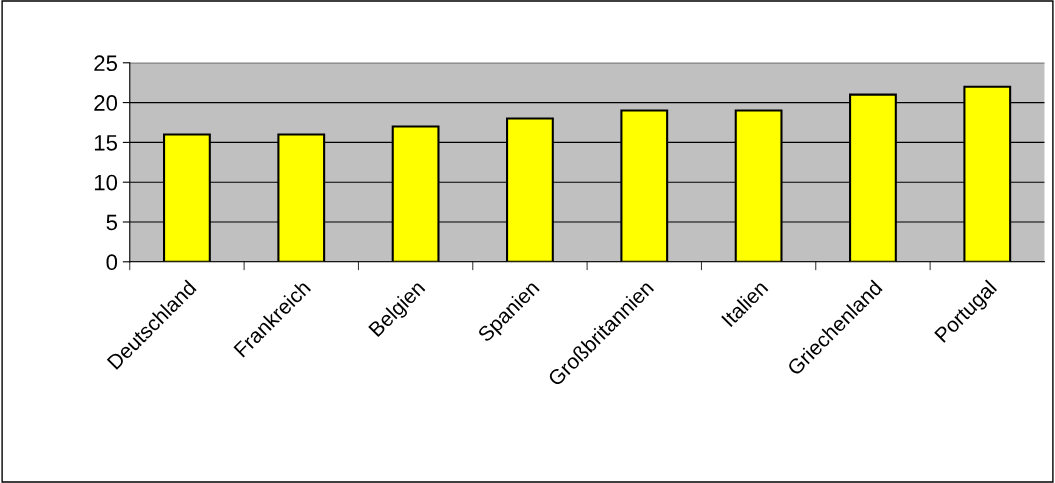 The height and width of the screenshot is (483, 1055). What do you see at coordinates (106, 63) in the screenshot?
I see `y-tick-label: 25` at bounding box center [106, 63].